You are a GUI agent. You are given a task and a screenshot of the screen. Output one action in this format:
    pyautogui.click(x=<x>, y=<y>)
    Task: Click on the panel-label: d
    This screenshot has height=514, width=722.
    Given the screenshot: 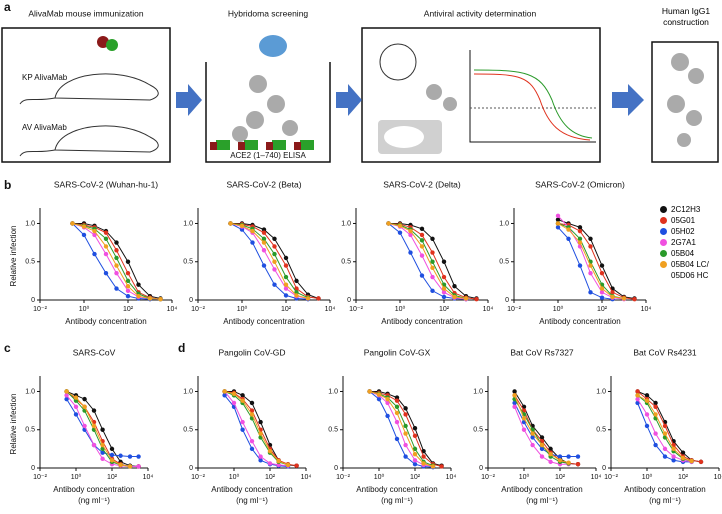 What is the action you would take?
    pyautogui.click(x=181, y=348)
    